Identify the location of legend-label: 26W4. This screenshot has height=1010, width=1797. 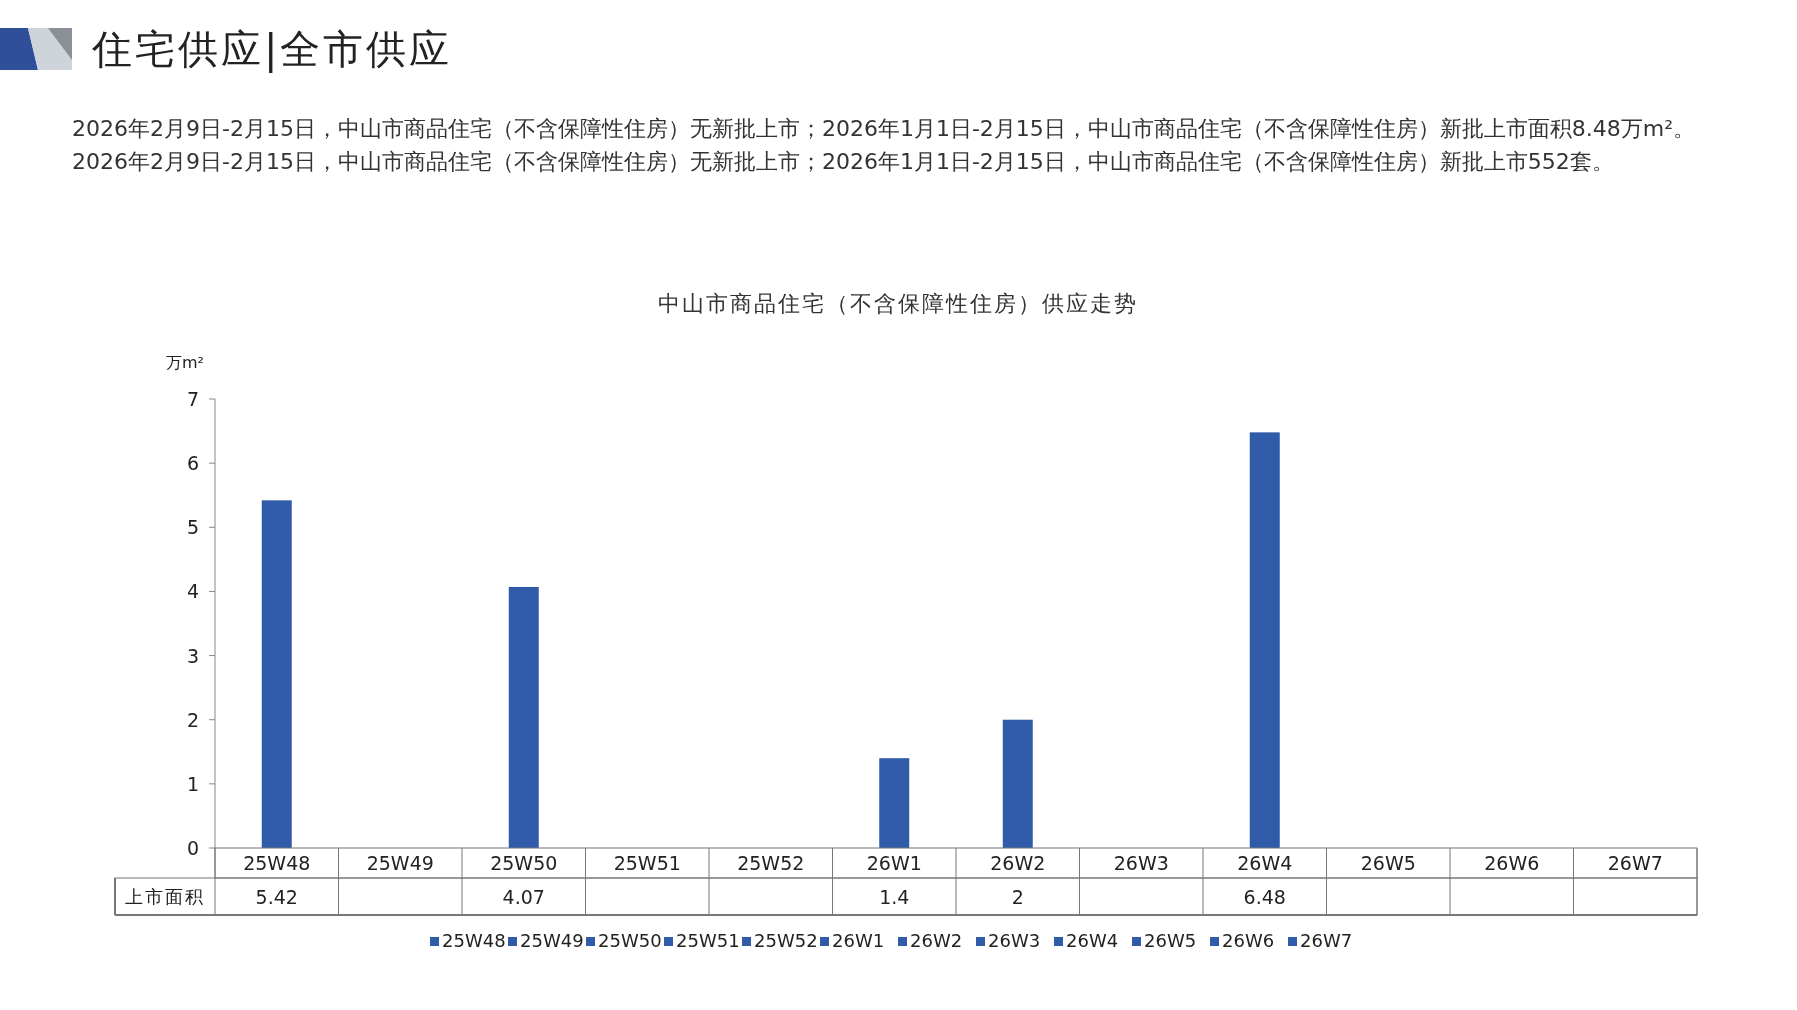
(1092, 940).